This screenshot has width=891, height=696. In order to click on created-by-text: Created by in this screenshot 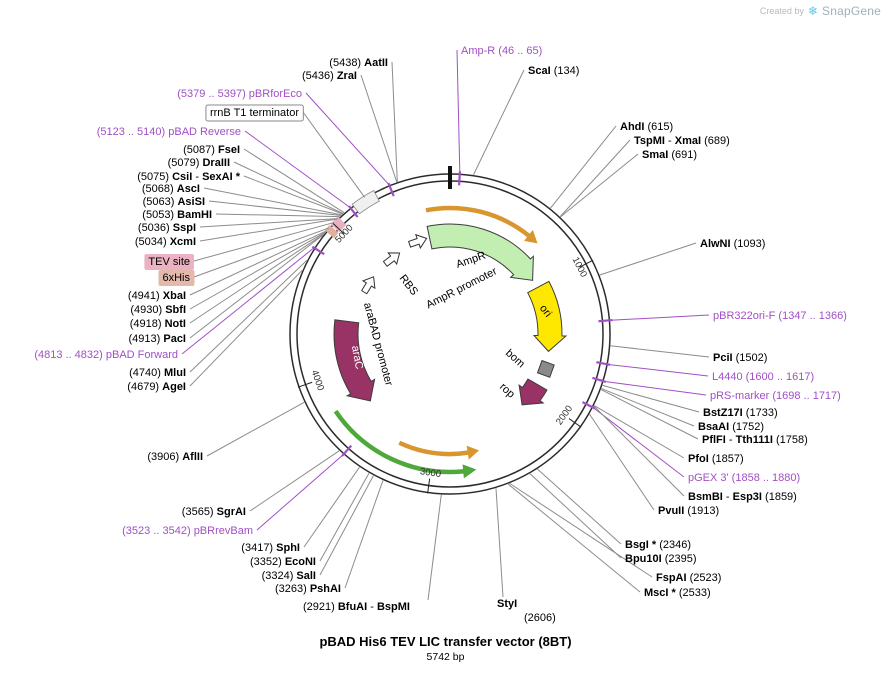, I will do `click(781, 11)`.